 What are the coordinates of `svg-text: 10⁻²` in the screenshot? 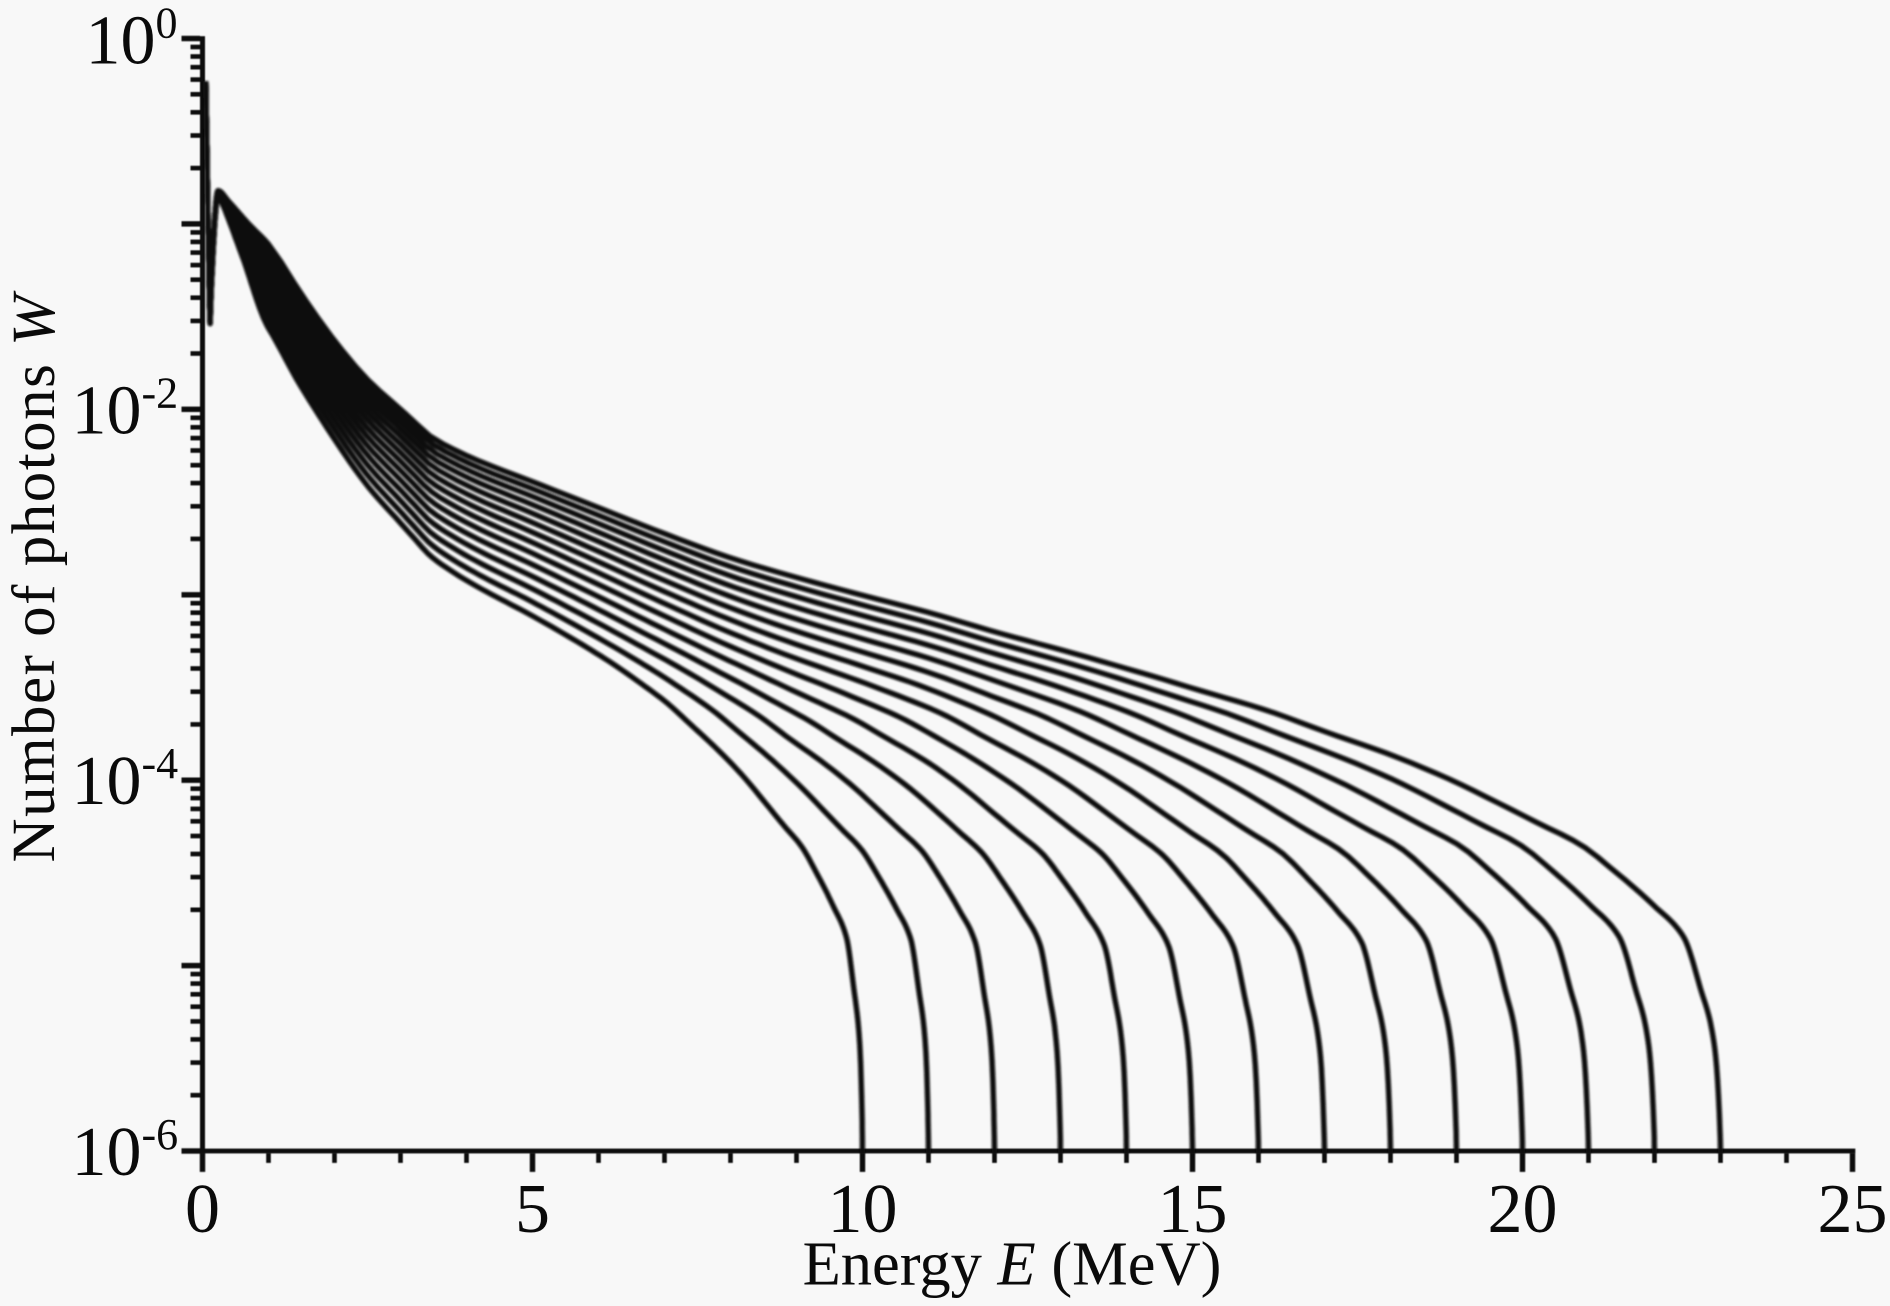 It's located at (125, 408).